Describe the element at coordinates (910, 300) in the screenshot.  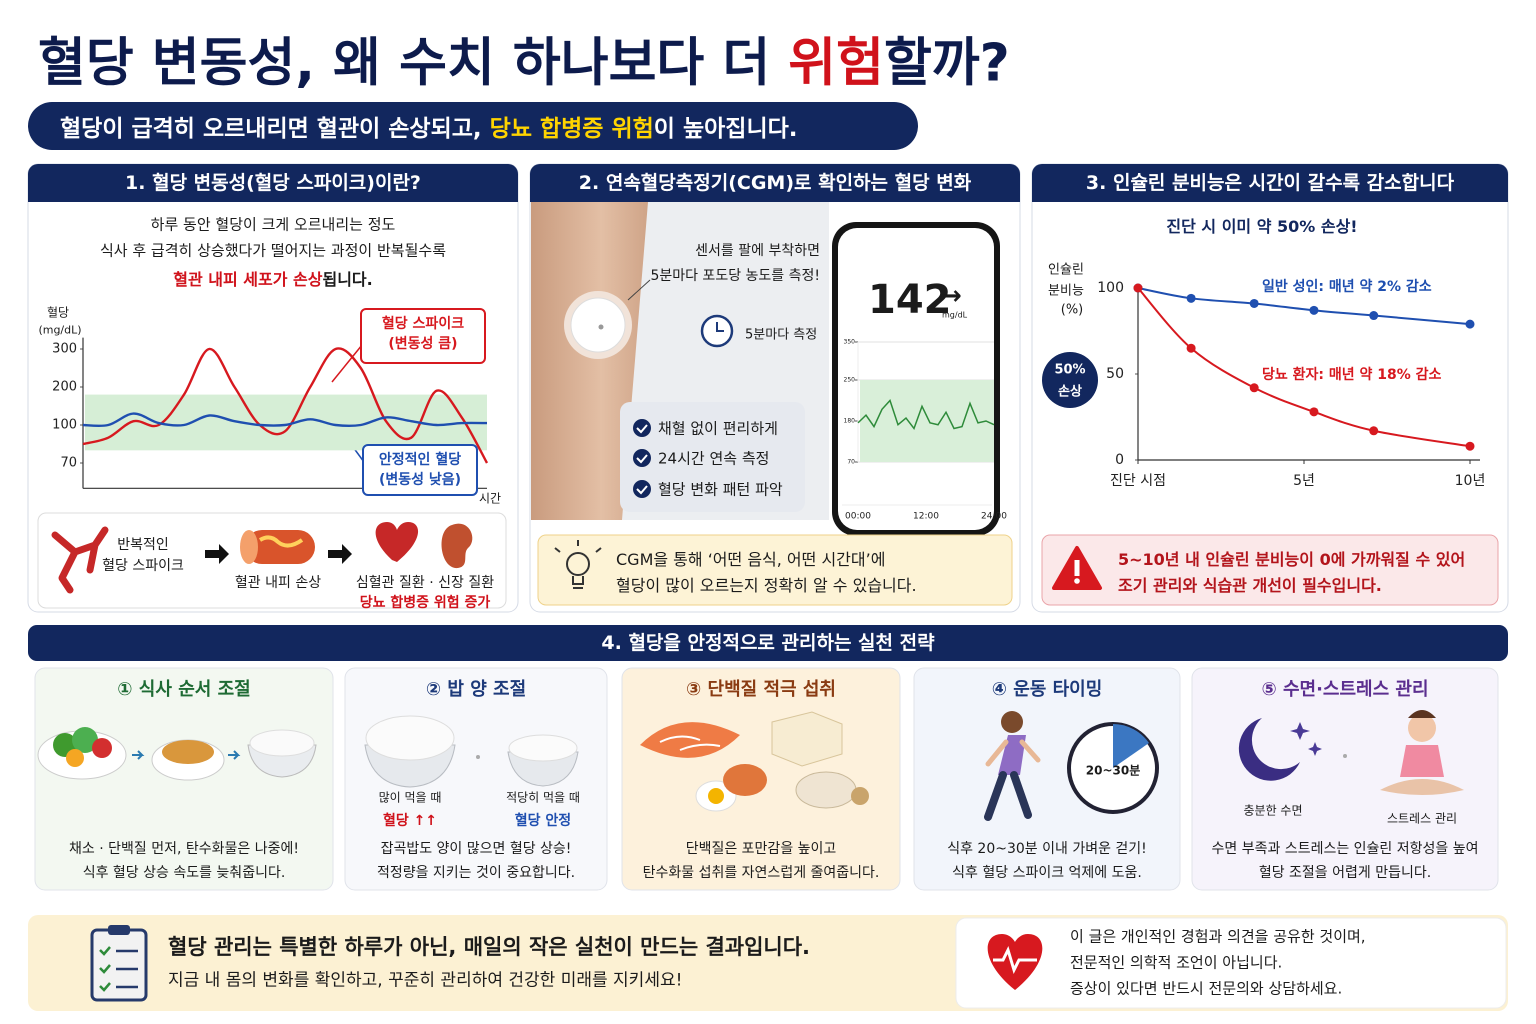
I see `cgm-reading: 142` at that location.